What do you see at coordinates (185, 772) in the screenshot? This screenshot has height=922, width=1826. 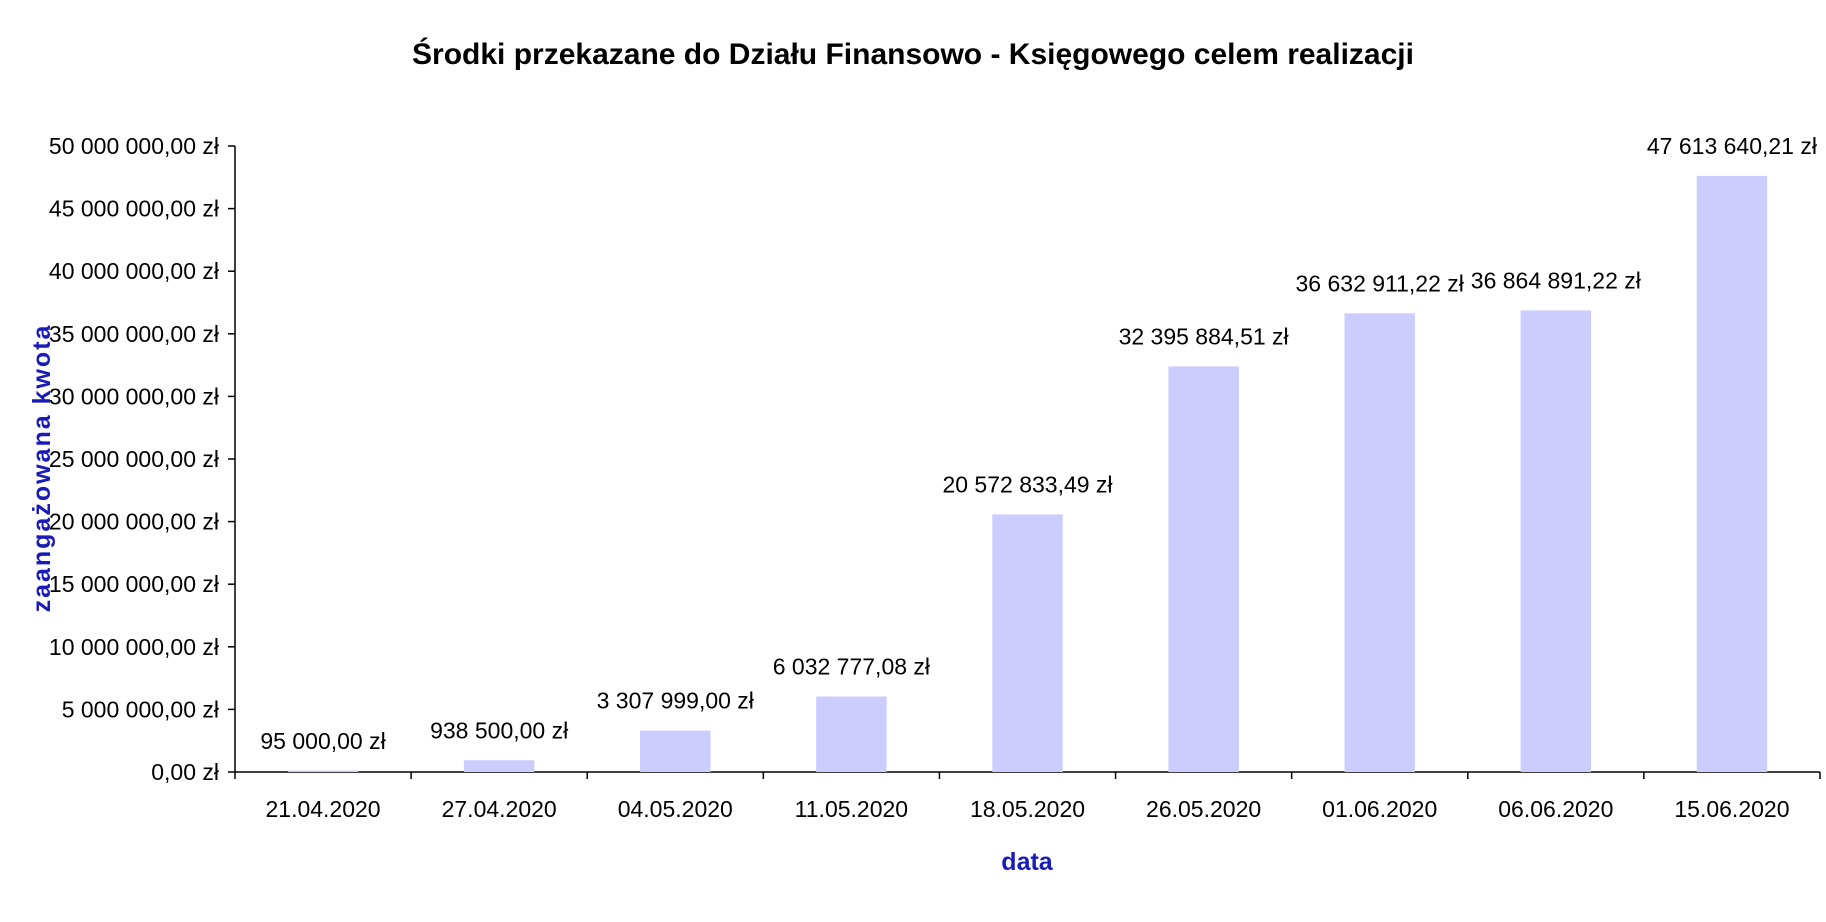 I see `y-tick-label: 0,00 zł` at bounding box center [185, 772].